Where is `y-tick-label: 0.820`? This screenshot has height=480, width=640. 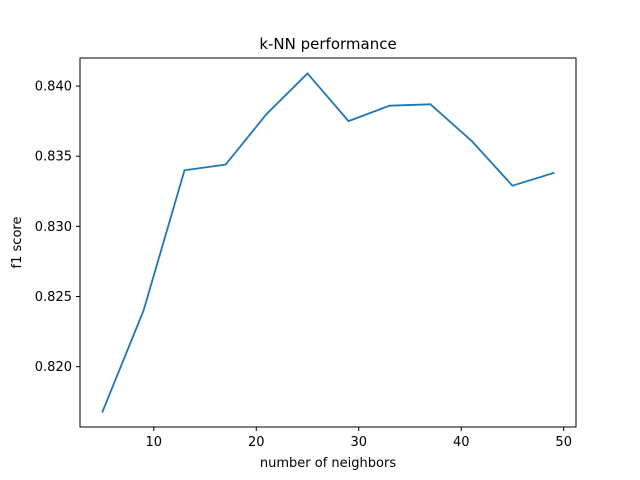 y-tick-label: 0.820 is located at coordinates (53, 367).